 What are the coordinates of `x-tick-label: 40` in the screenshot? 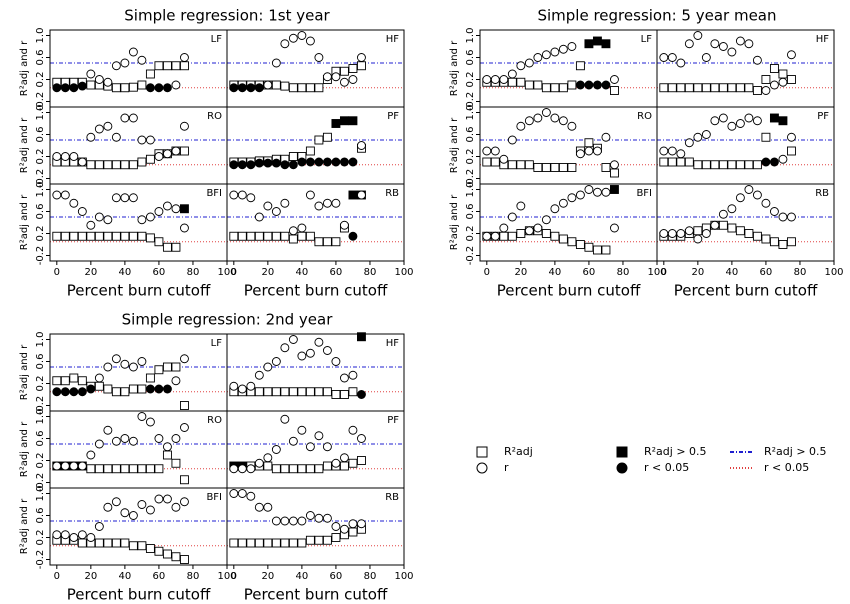 It's located at (125, 576).